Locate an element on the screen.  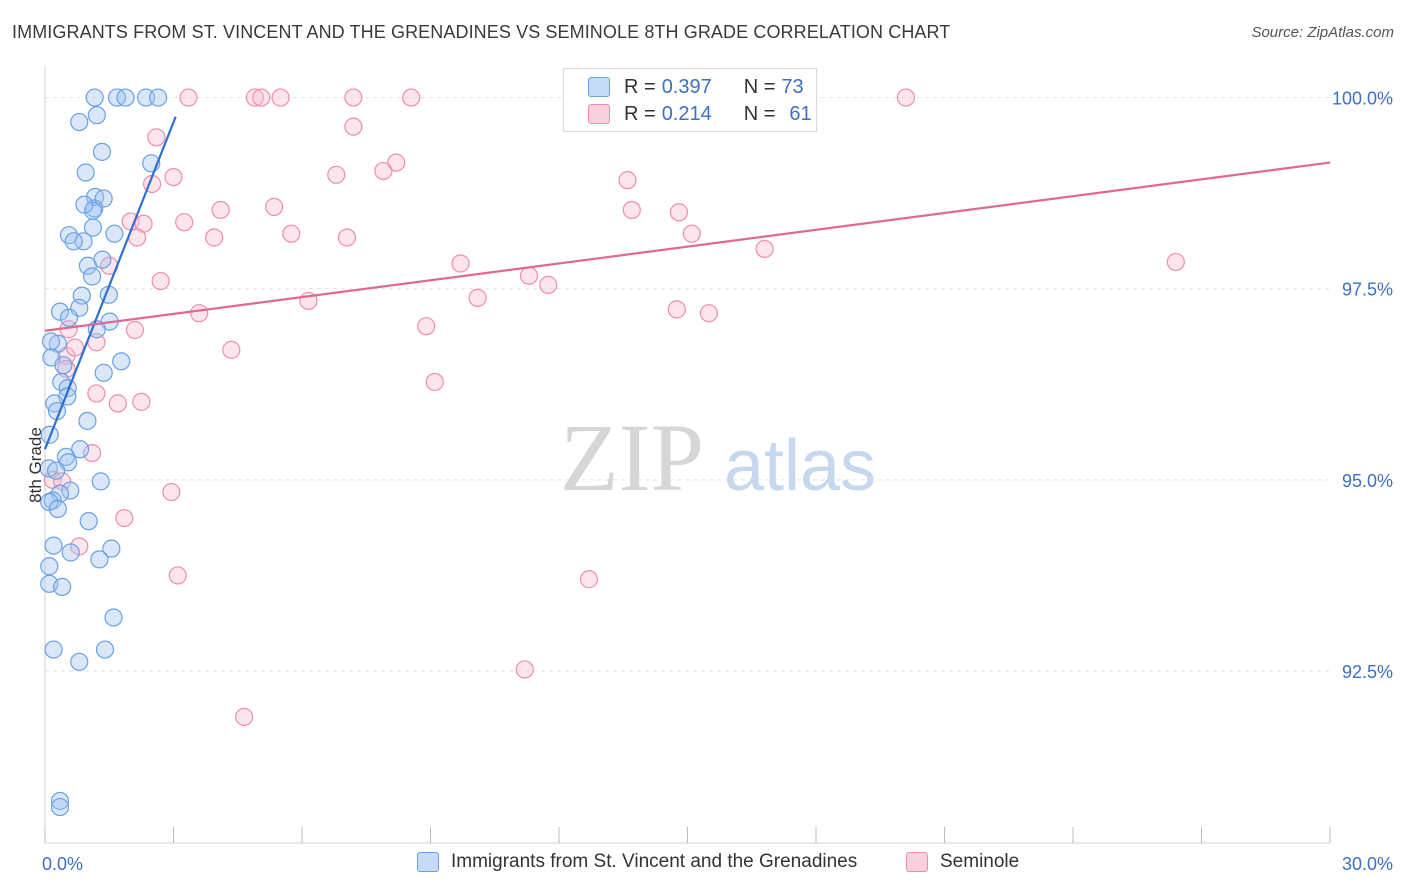
y-tick-label: 95.0% is located at coordinates (1367, 481).